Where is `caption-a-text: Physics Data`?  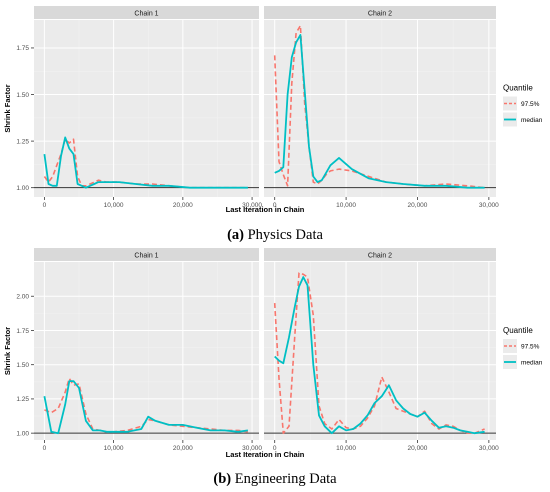
caption-a-text: Physics Data is located at coordinates (285, 235).